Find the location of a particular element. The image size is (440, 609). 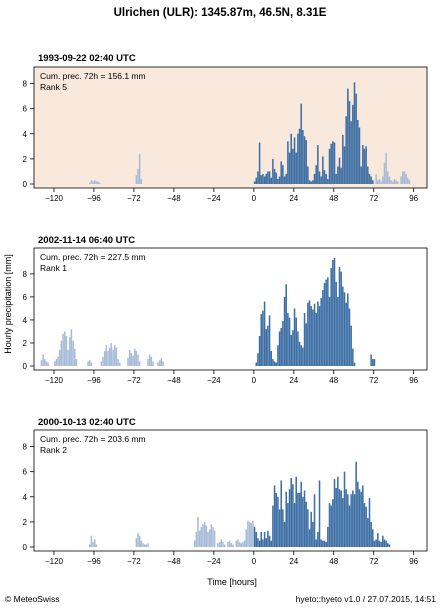

x-tick-label: −120 is located at coordinates (54, 198).